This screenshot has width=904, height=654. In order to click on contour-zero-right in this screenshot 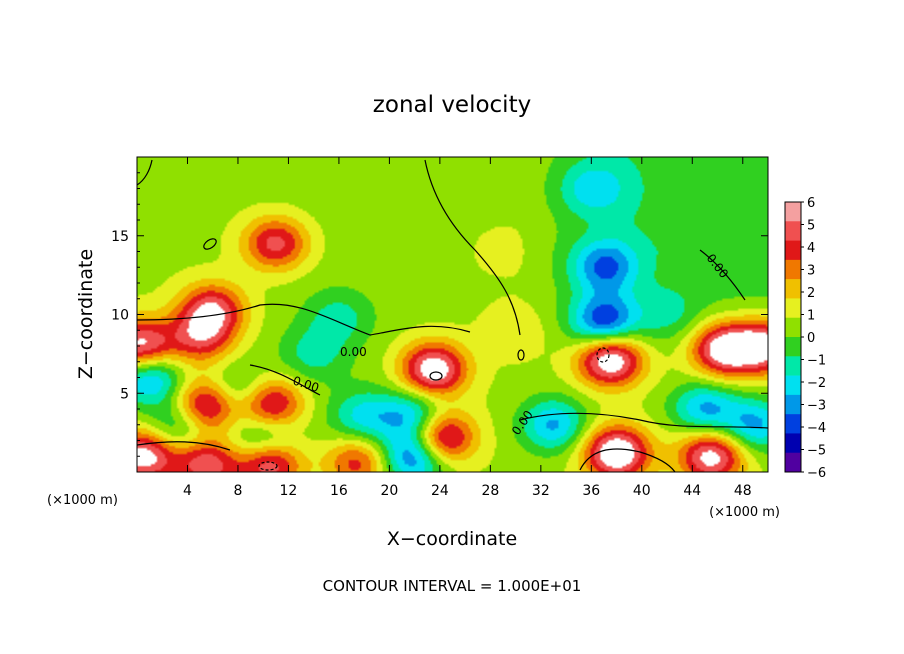, I will do `click(643, 420)`.